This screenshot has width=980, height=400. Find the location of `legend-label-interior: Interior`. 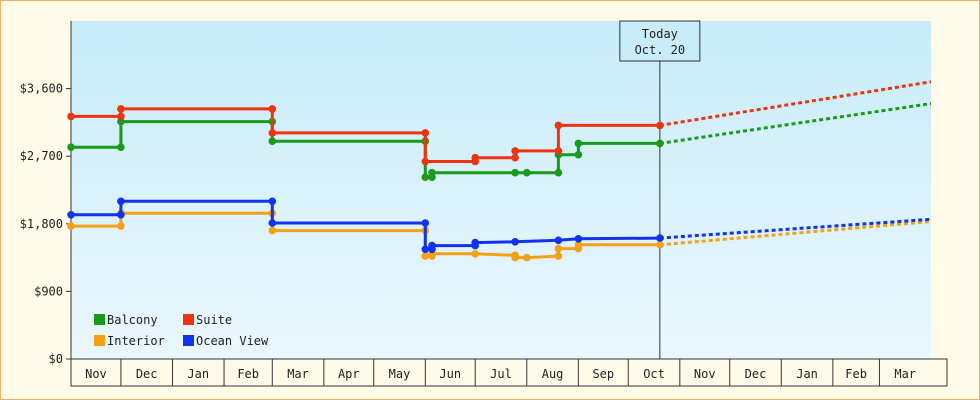

legend-label-interior: Interior is located at coordinates (136, 341).